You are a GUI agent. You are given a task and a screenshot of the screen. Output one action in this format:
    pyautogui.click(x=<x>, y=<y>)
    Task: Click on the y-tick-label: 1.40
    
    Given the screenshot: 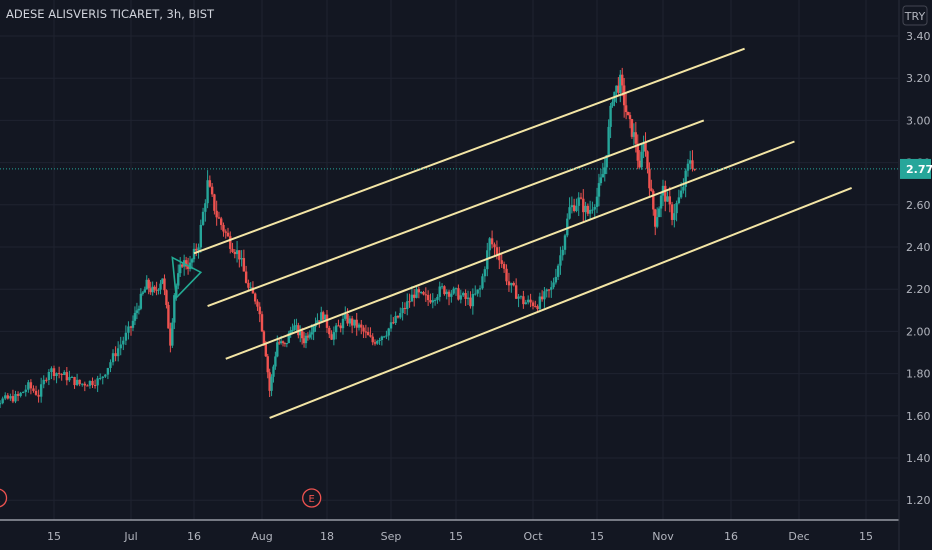 What is the action you would take?
    pyautogui.click(x=918, y=458)
    